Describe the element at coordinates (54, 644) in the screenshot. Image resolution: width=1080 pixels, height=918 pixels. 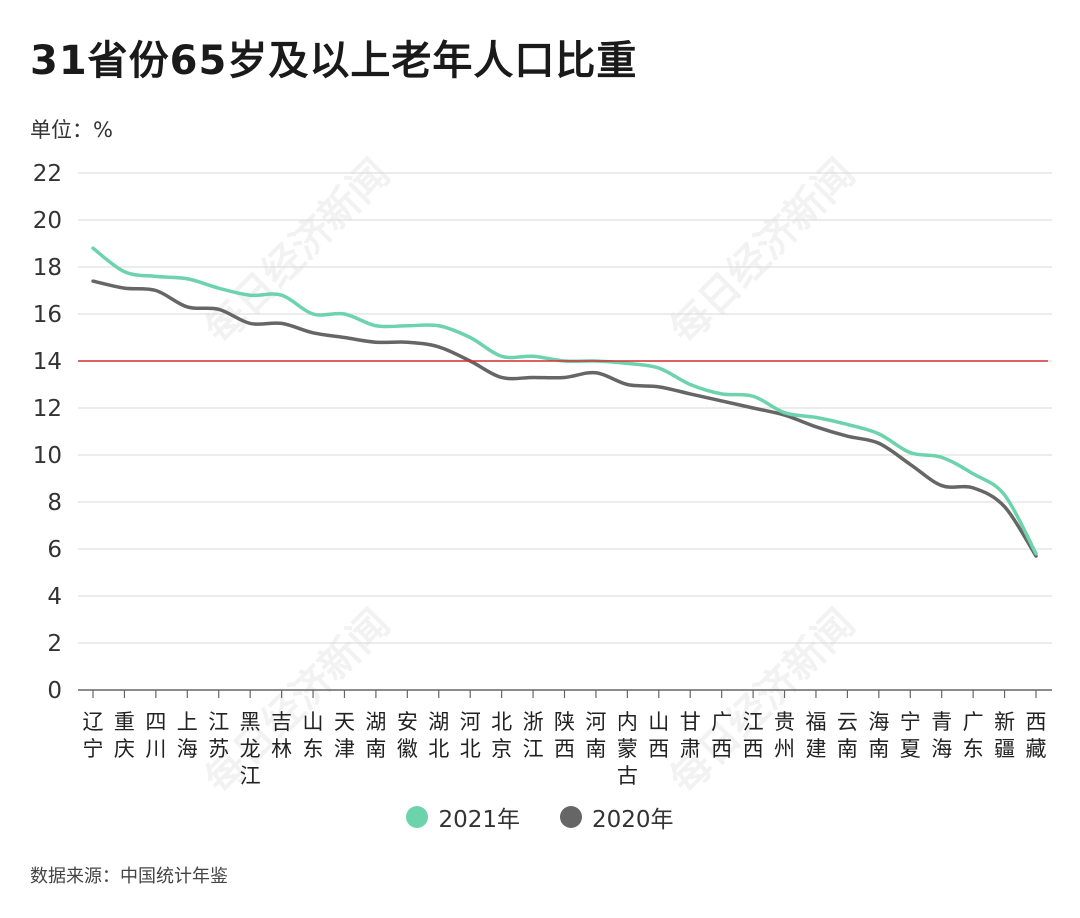
I see `y-tick-label: 2` at that location.